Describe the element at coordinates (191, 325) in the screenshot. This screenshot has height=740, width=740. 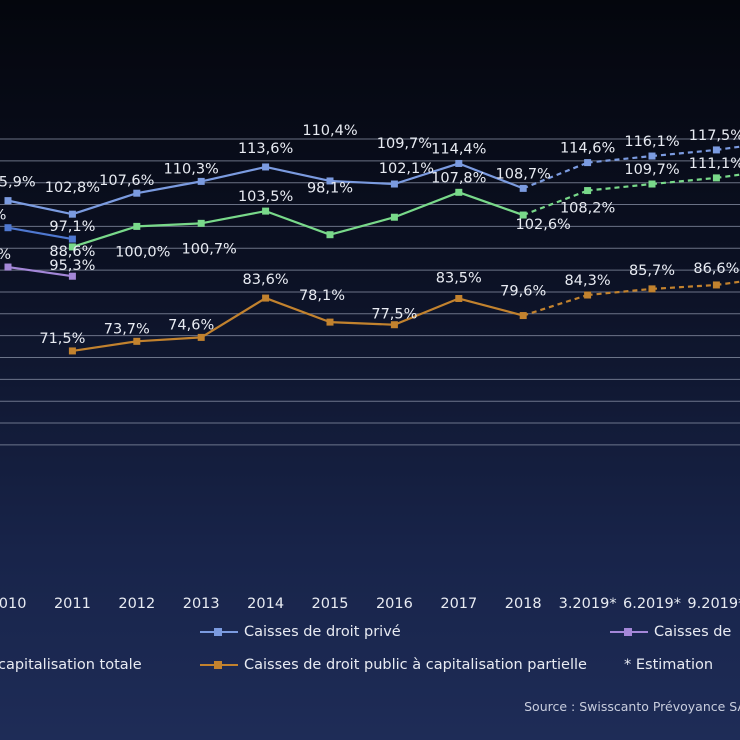
I see `data-label: 74,6%` at that location.